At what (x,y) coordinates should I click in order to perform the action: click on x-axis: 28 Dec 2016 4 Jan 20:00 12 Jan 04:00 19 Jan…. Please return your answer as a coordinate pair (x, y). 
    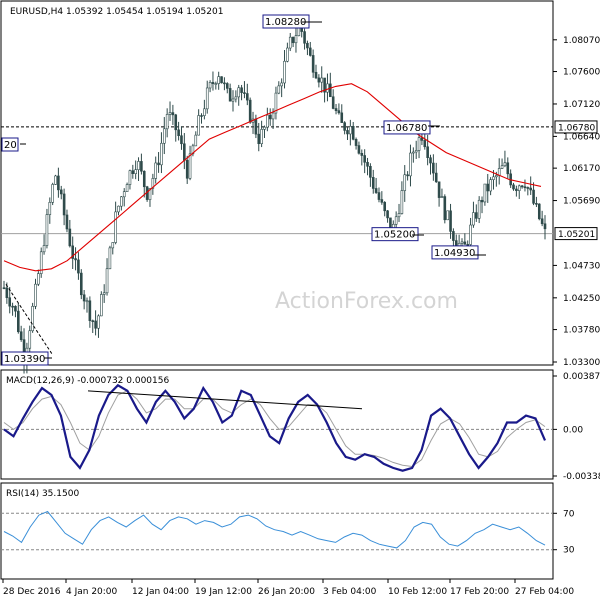
    Looking at the image, I should click on (288, 588).